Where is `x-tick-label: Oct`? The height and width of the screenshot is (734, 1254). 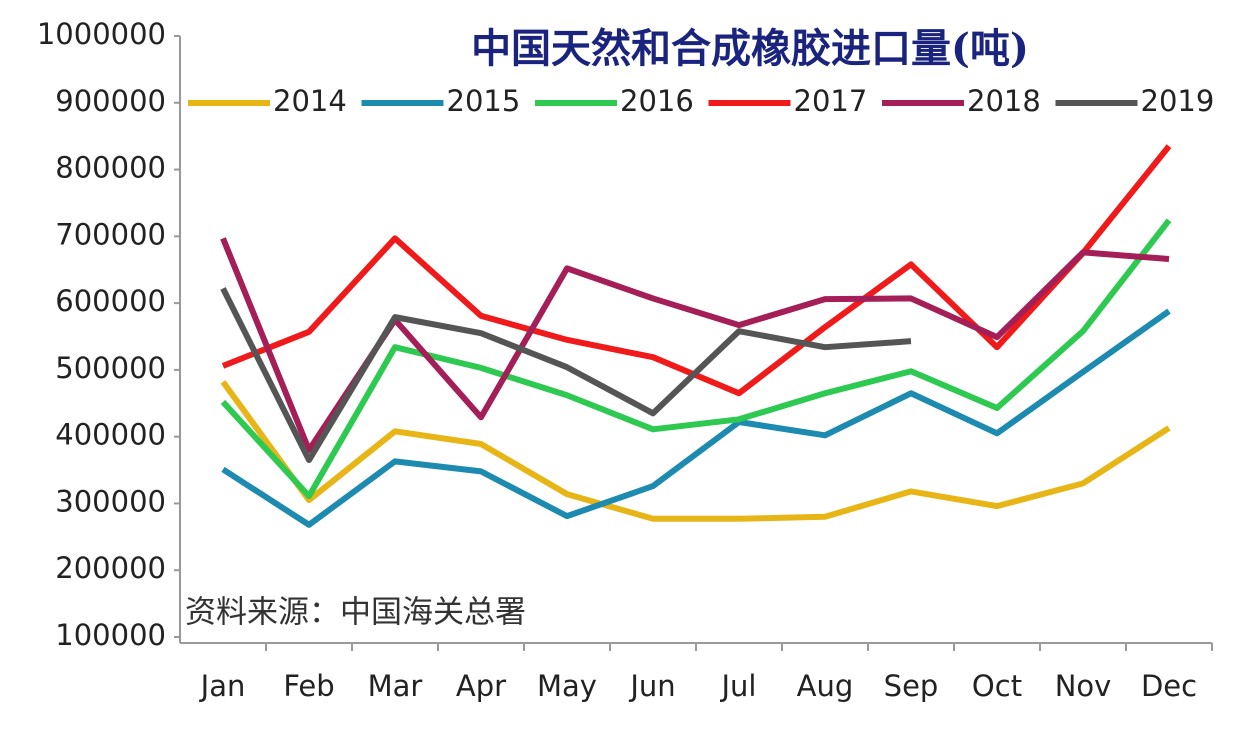
x-tick-label: Oct is located at coordinates (997, 686).